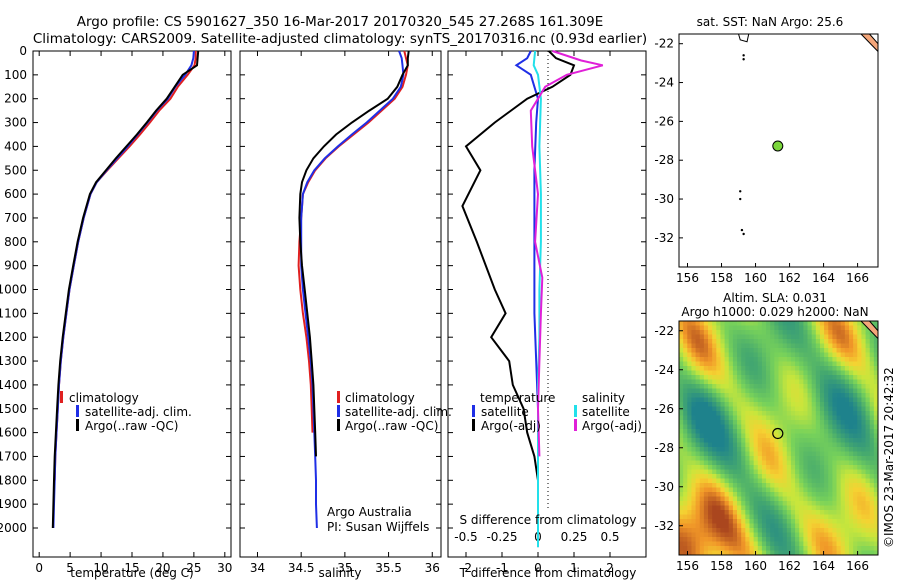  I want to click on legend-swatch-argo, so click(77, 425).